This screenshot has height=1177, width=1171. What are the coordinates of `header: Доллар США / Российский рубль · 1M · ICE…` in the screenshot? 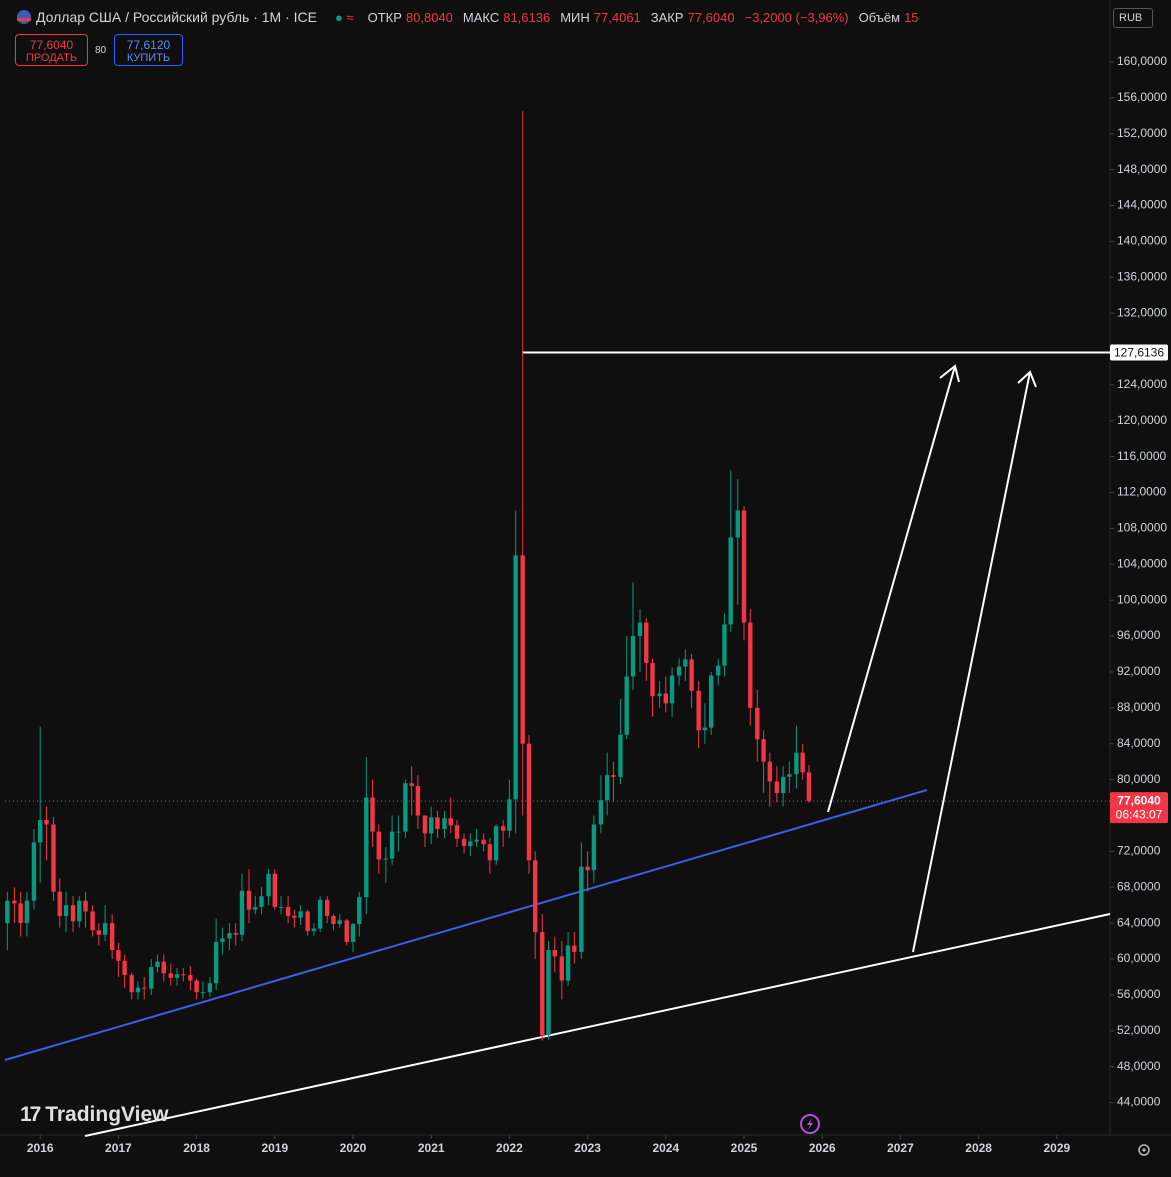 It's located at (470, 17).